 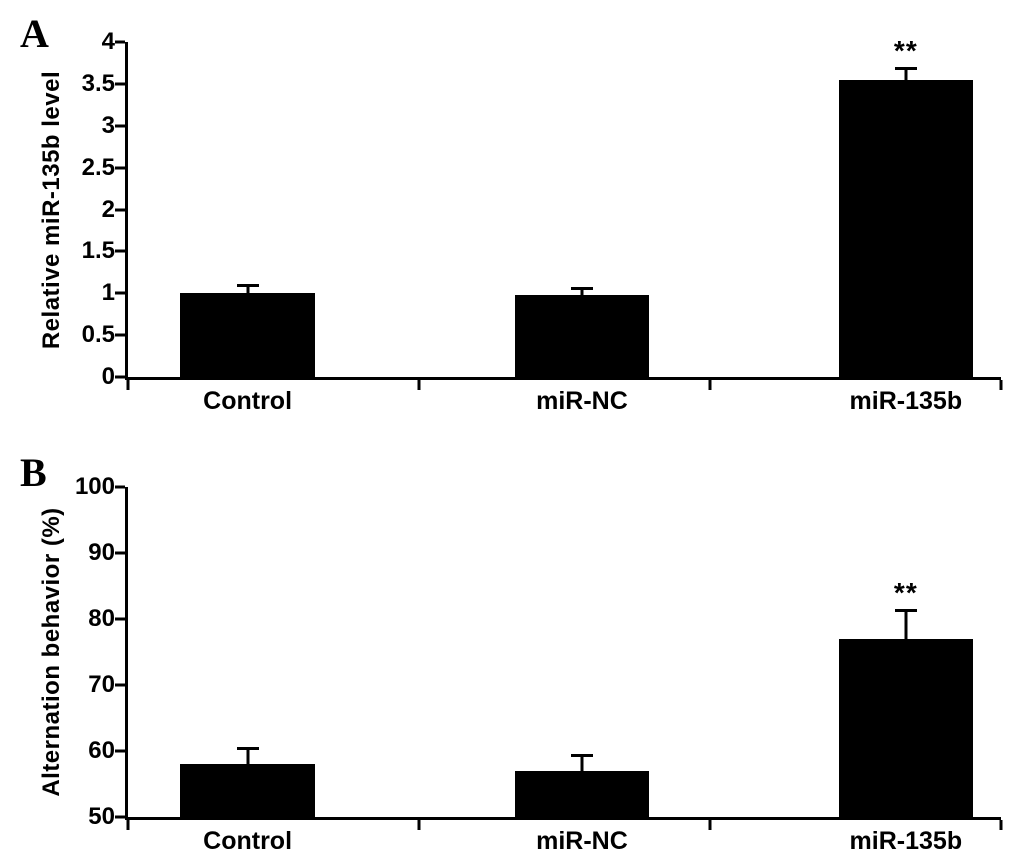 I want to click on y-tick-label: 60, so click(x=101, y=750).